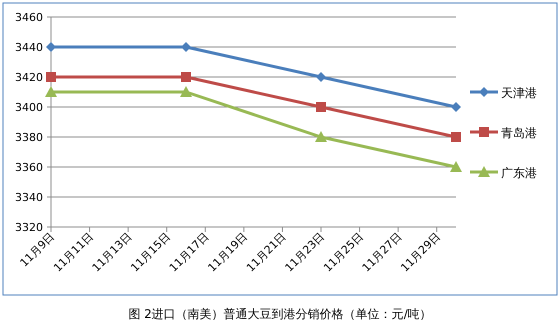 This screenshot has height=325, width=560. What do you see at coordinates (29, 227) in the screenshot?
I see `y-tick-label: 3320` at bounding box center [29, 227].